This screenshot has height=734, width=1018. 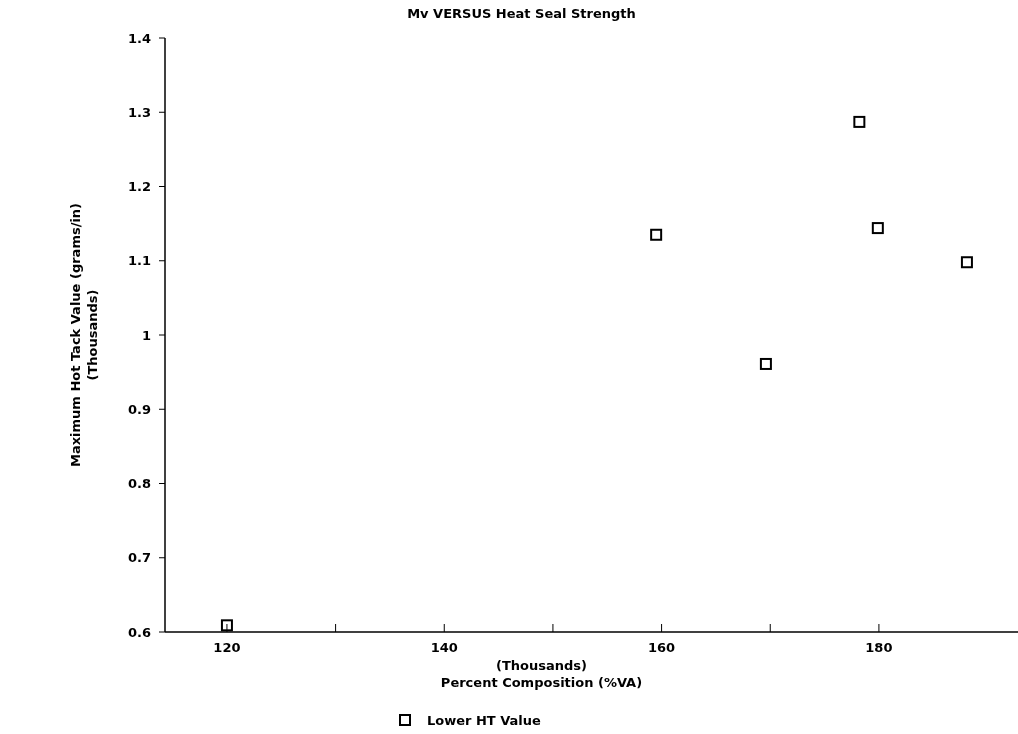 I want to click on x-axis-title: (Thousands) Percent Composition (%VA), so click(x=541, y=674).